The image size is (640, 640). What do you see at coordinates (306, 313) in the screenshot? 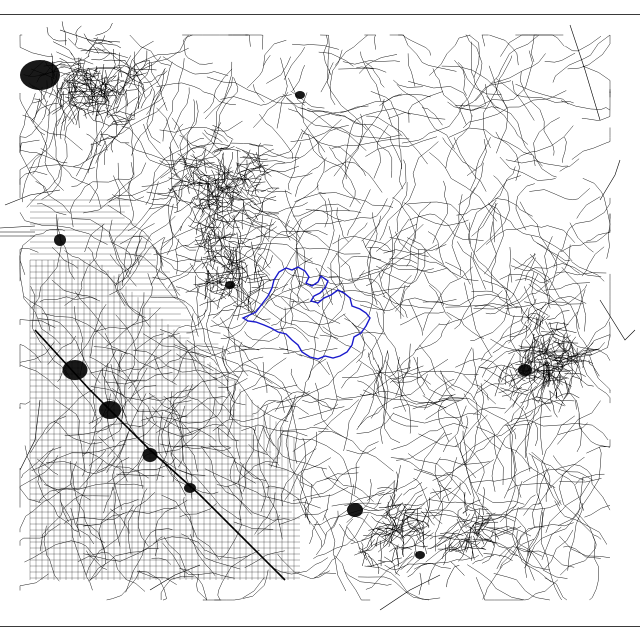
I see `boundary-outline` at bounding box center [306, 313].